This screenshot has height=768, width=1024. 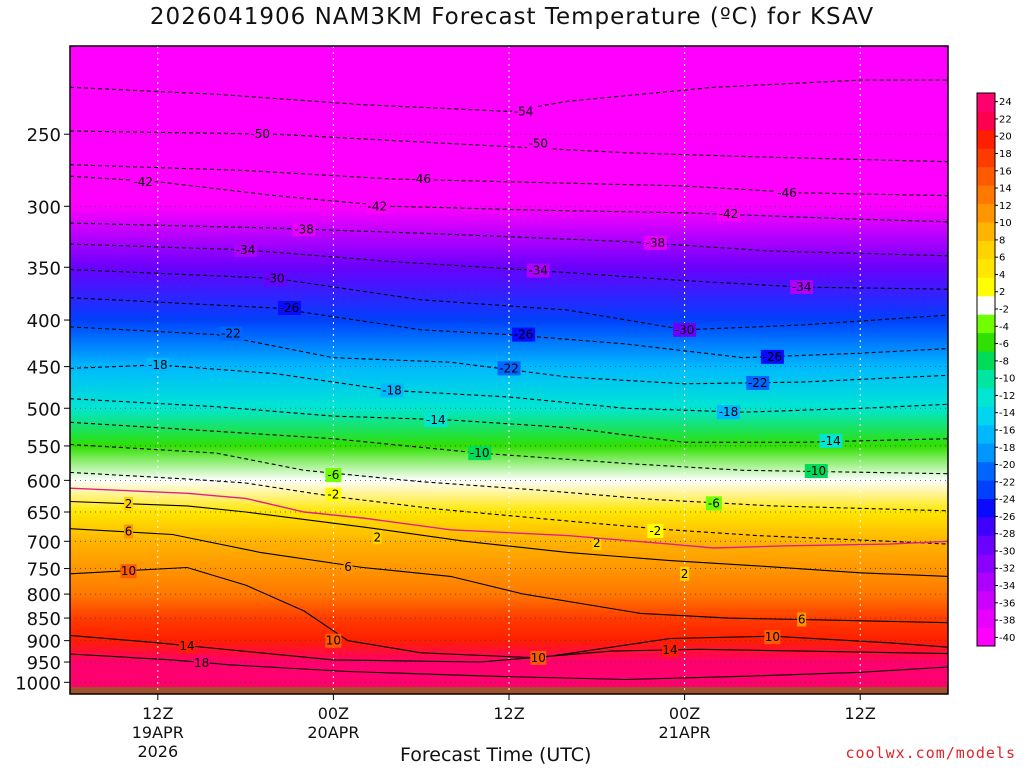 What do you see at coordinates (685, 574) in the screenshot?
I see `contour-label: 2` at bounding box center [685, 574].